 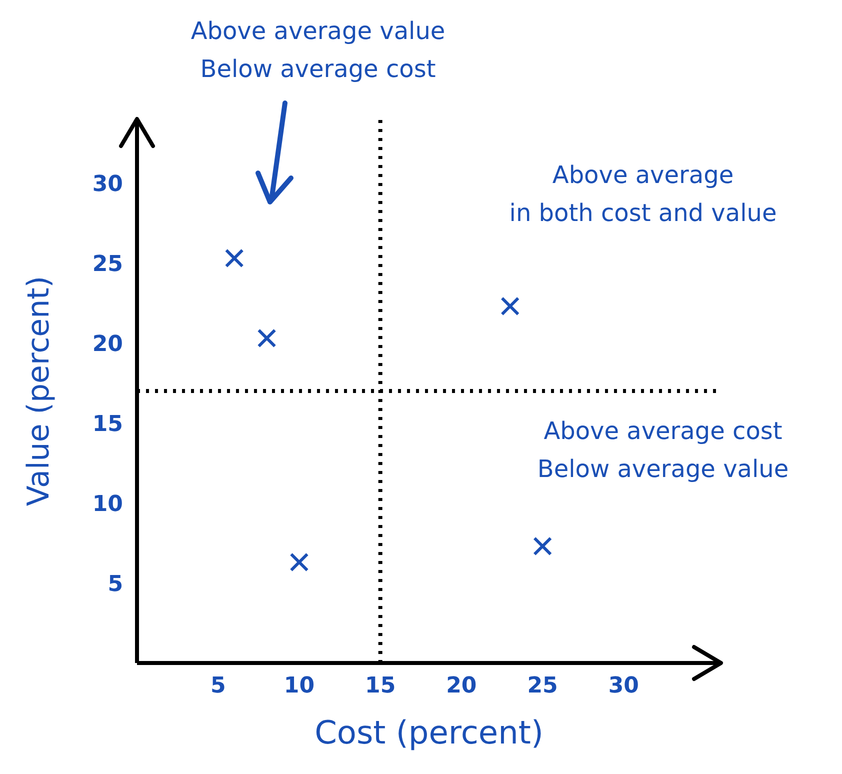 I want to click on y-tick-label: 5, so click(x=115, y=584).